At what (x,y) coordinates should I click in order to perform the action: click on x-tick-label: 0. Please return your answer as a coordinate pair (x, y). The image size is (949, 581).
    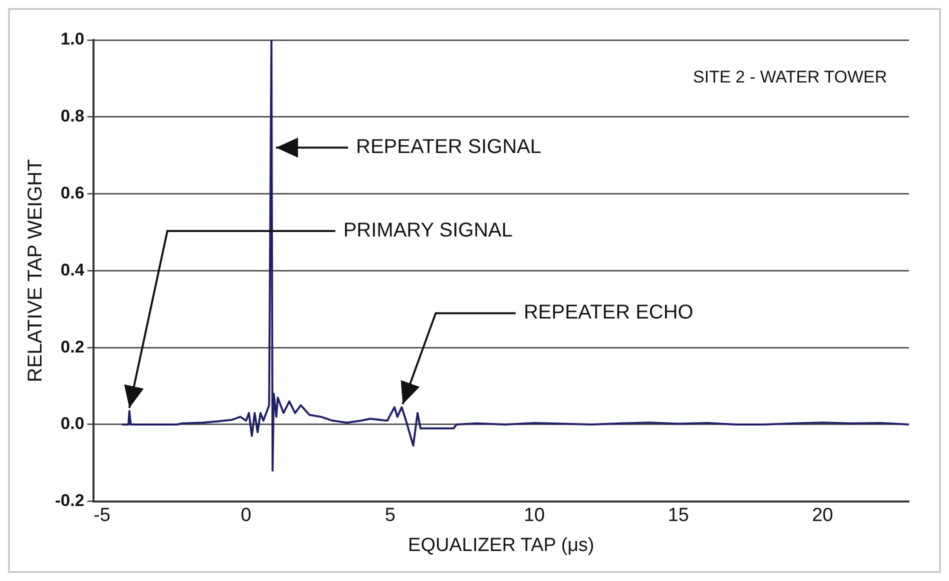
    Looking at the image, I should click on (246, 515).